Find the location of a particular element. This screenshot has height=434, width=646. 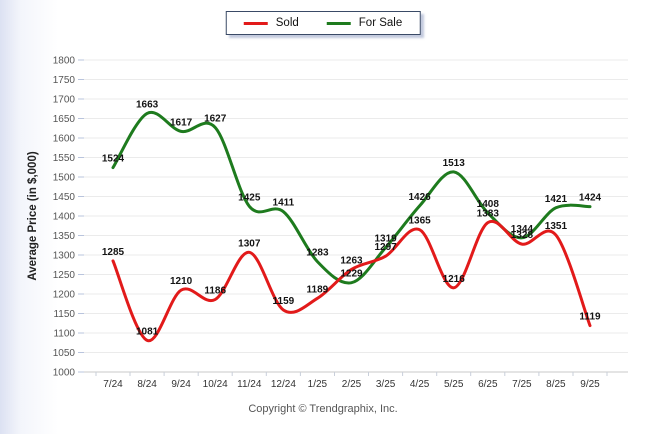

svg-text: 1400 is located at coordinates (64, 217).